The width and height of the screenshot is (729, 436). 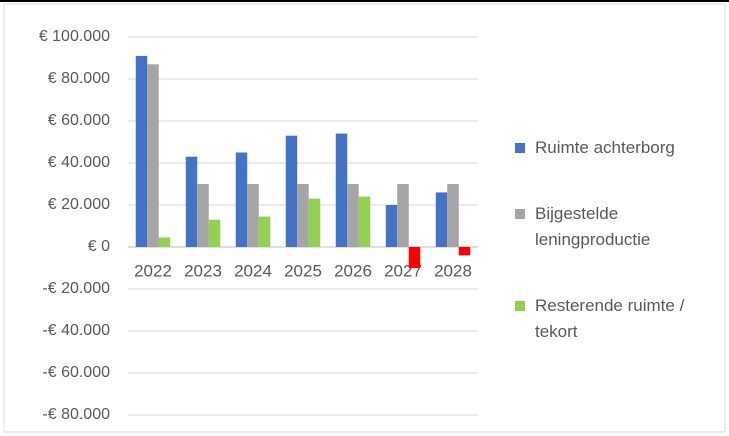 I want to click on x-tick-label: 2025, so click(x=303, y=270).